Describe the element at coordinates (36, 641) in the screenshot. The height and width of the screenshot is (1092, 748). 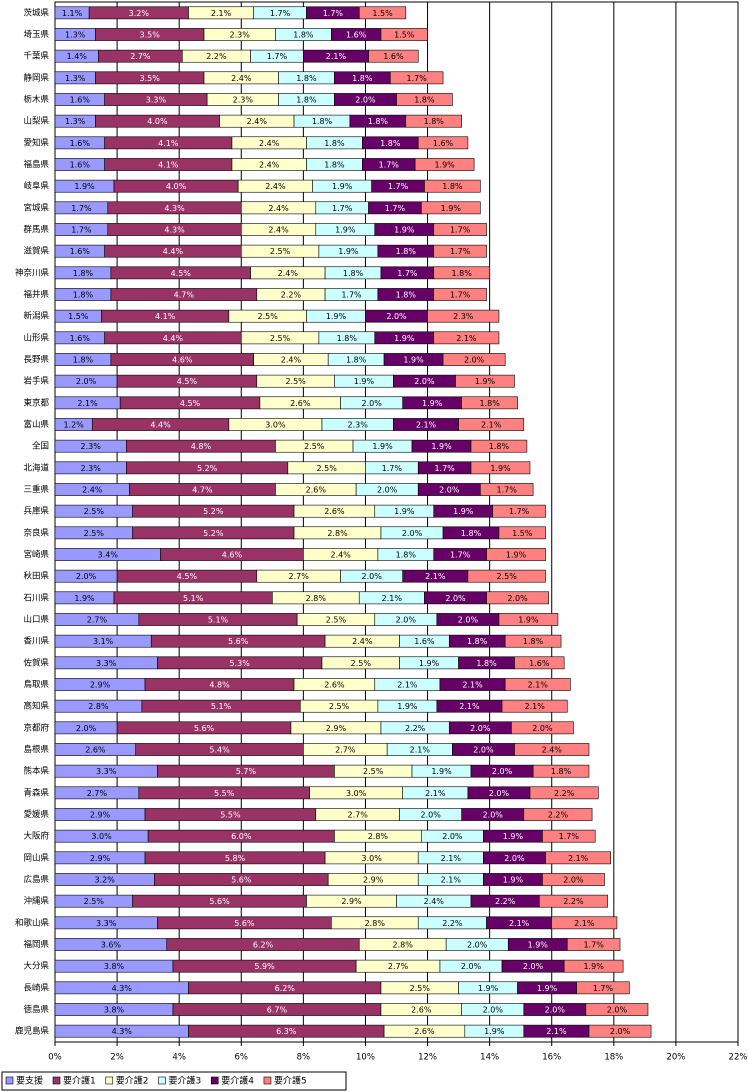
I see `category-label: 香川県` at that location.